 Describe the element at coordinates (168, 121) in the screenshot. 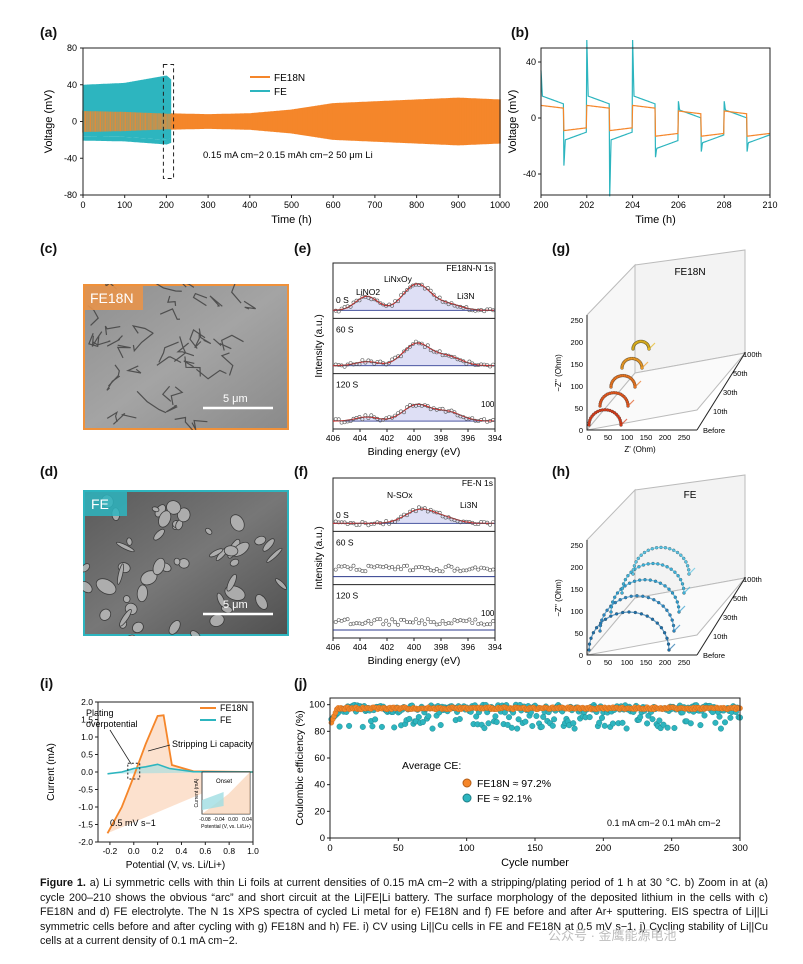

I see `zoom-box` at that location.